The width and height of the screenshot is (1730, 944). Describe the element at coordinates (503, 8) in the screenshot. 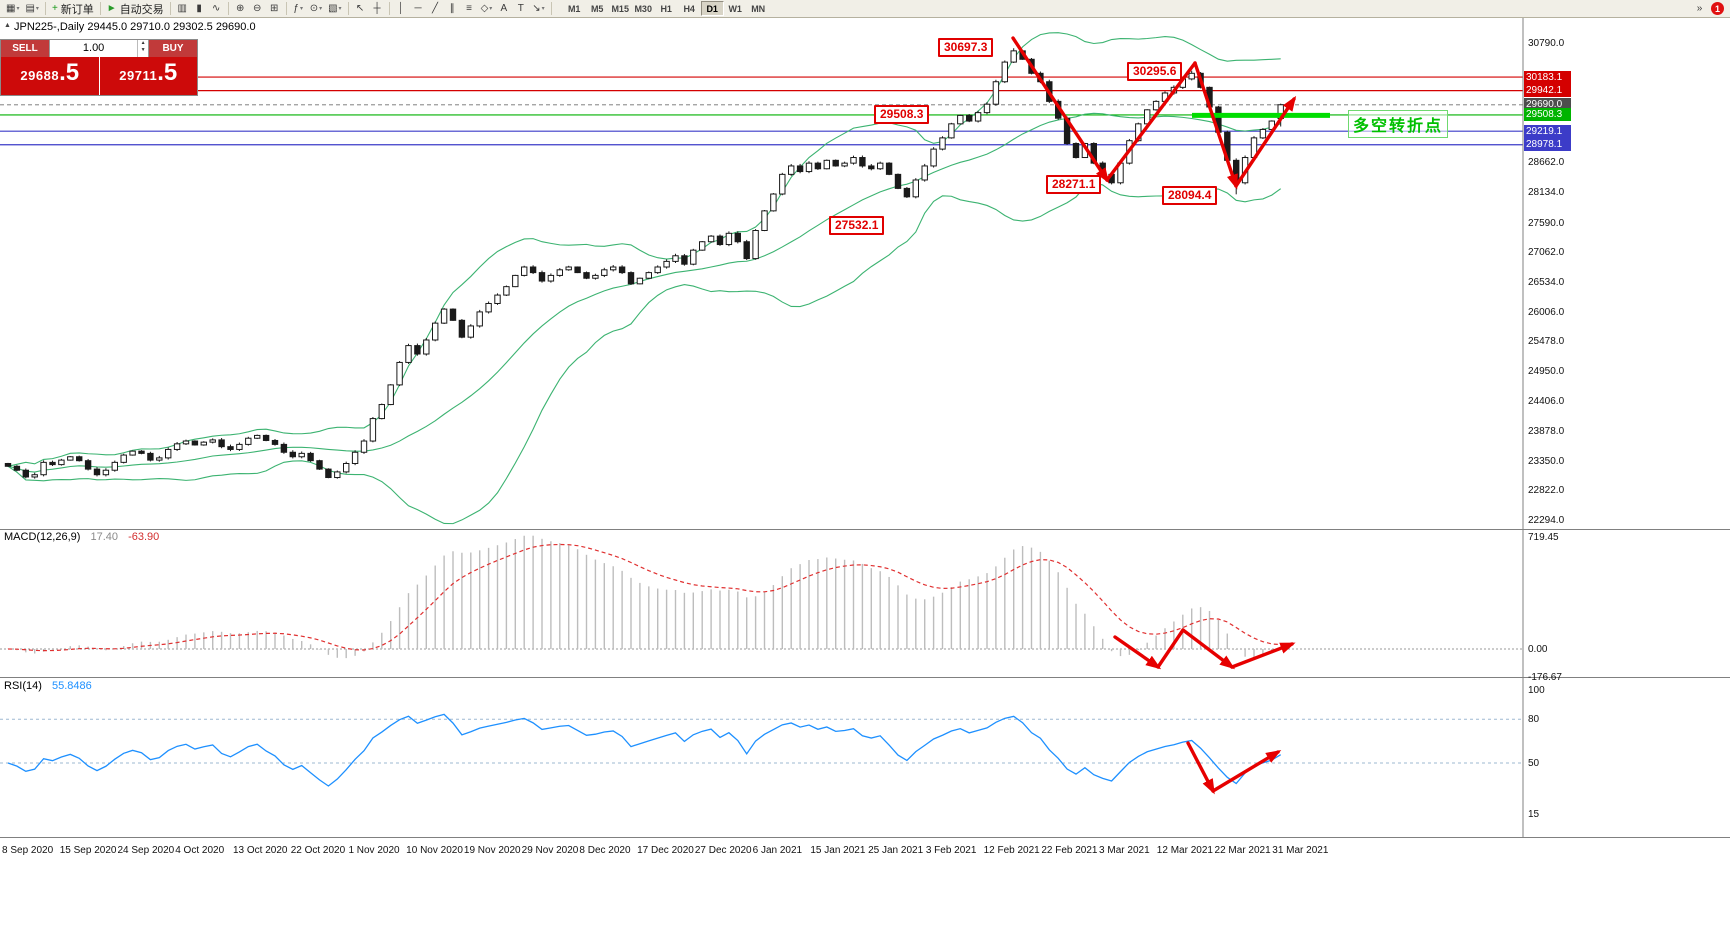

I see `text-button: A` at that location.